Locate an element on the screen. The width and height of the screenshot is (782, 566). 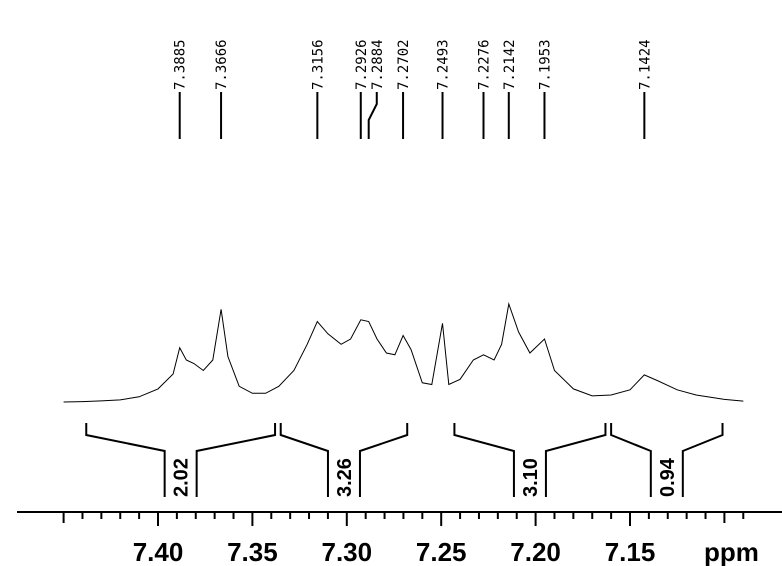
x-tick-label: 7.25 is located at coordinates (441, 551).